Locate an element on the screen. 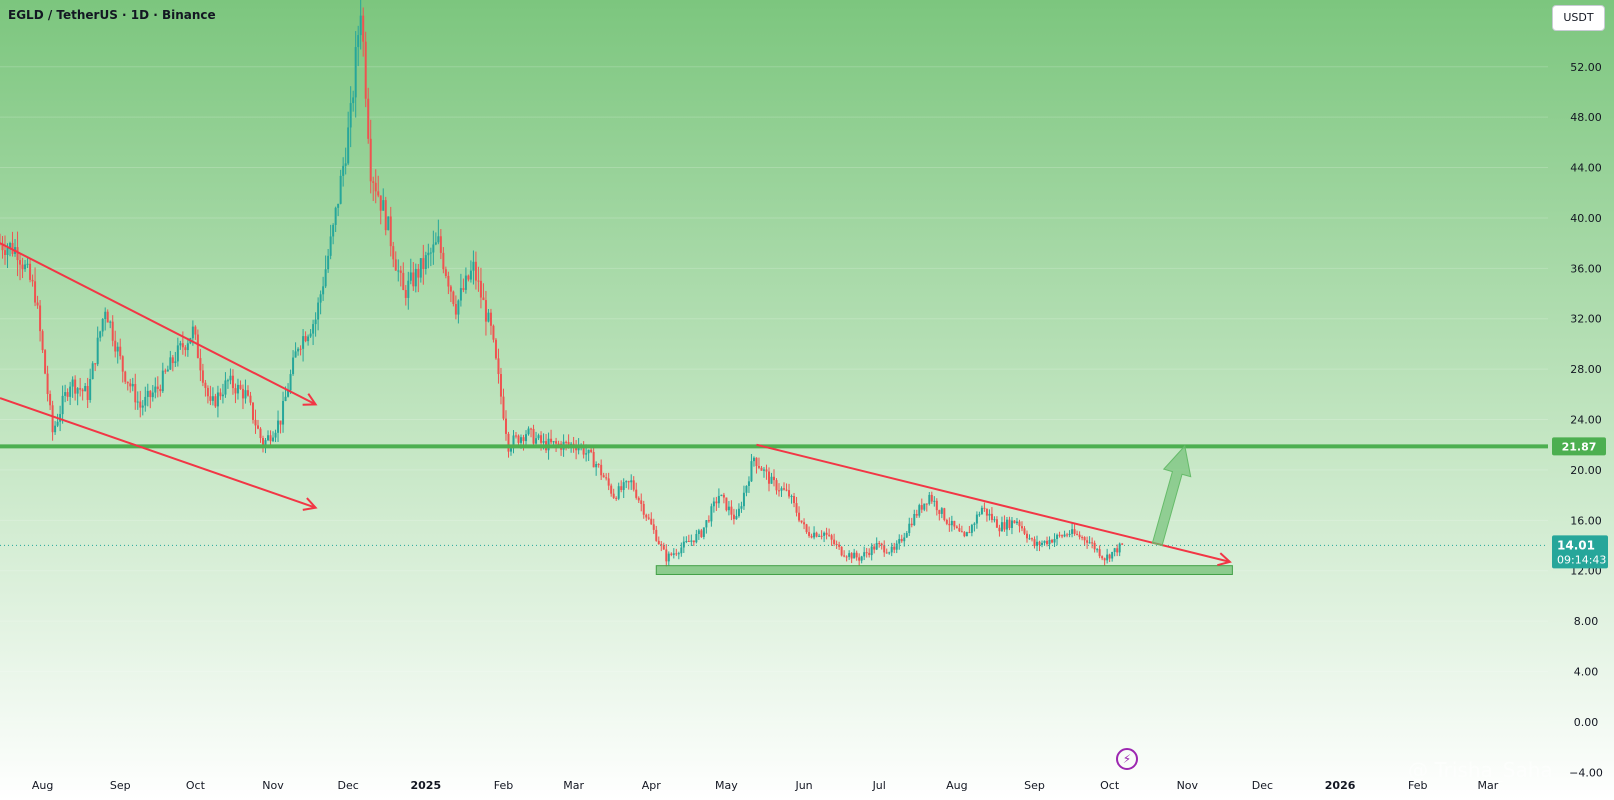  projection-arrow is located at coordinates (1171, 495).